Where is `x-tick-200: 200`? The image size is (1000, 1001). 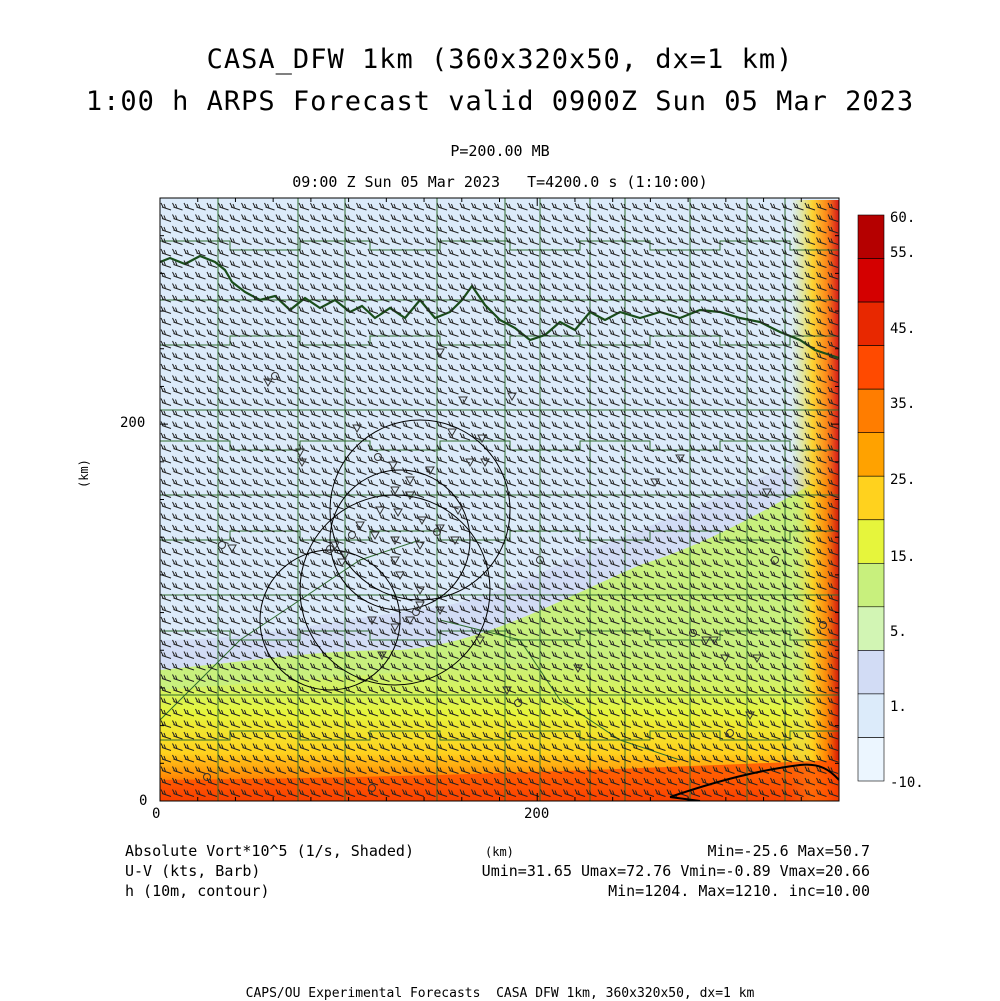 x-tick-200: 200 is located at coordinates (537, 814).